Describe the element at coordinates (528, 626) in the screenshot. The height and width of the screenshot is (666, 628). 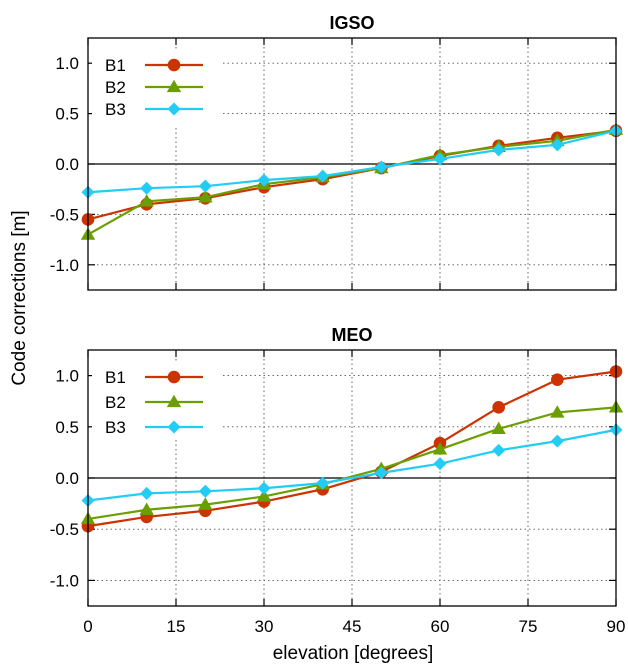
I see `x-tick-label: 75` at that location.